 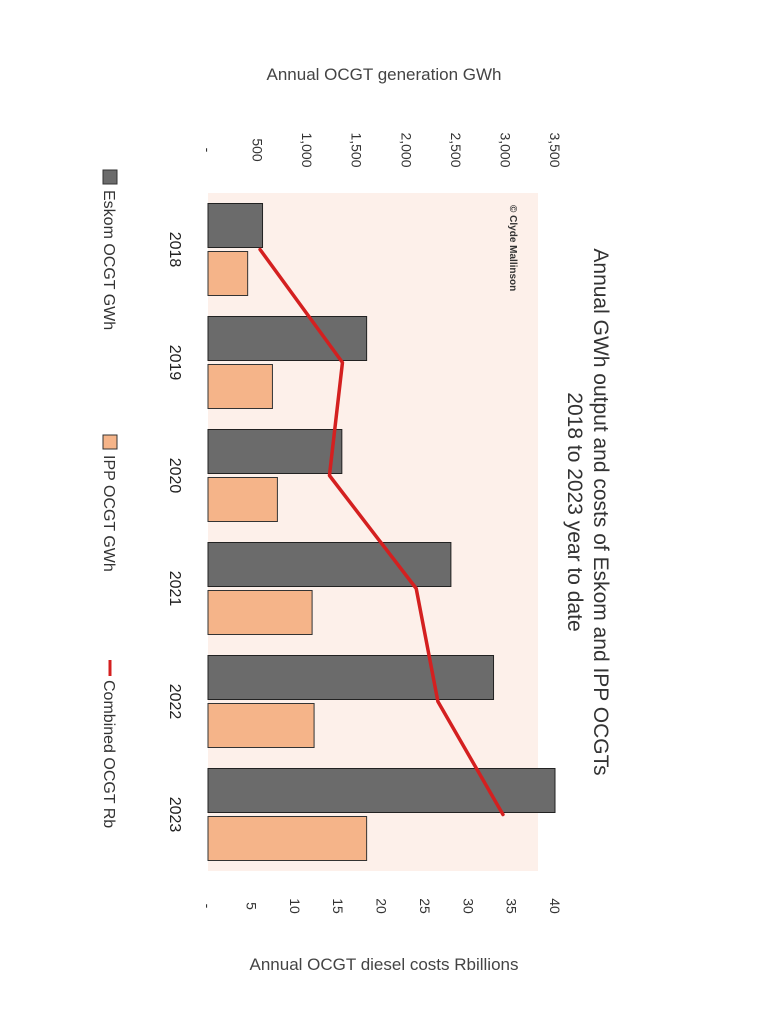 What do you see at coordinates (174, 476) in the screenshot?
I see `category-label-2020: 2020` at bounding box center [174, 476].